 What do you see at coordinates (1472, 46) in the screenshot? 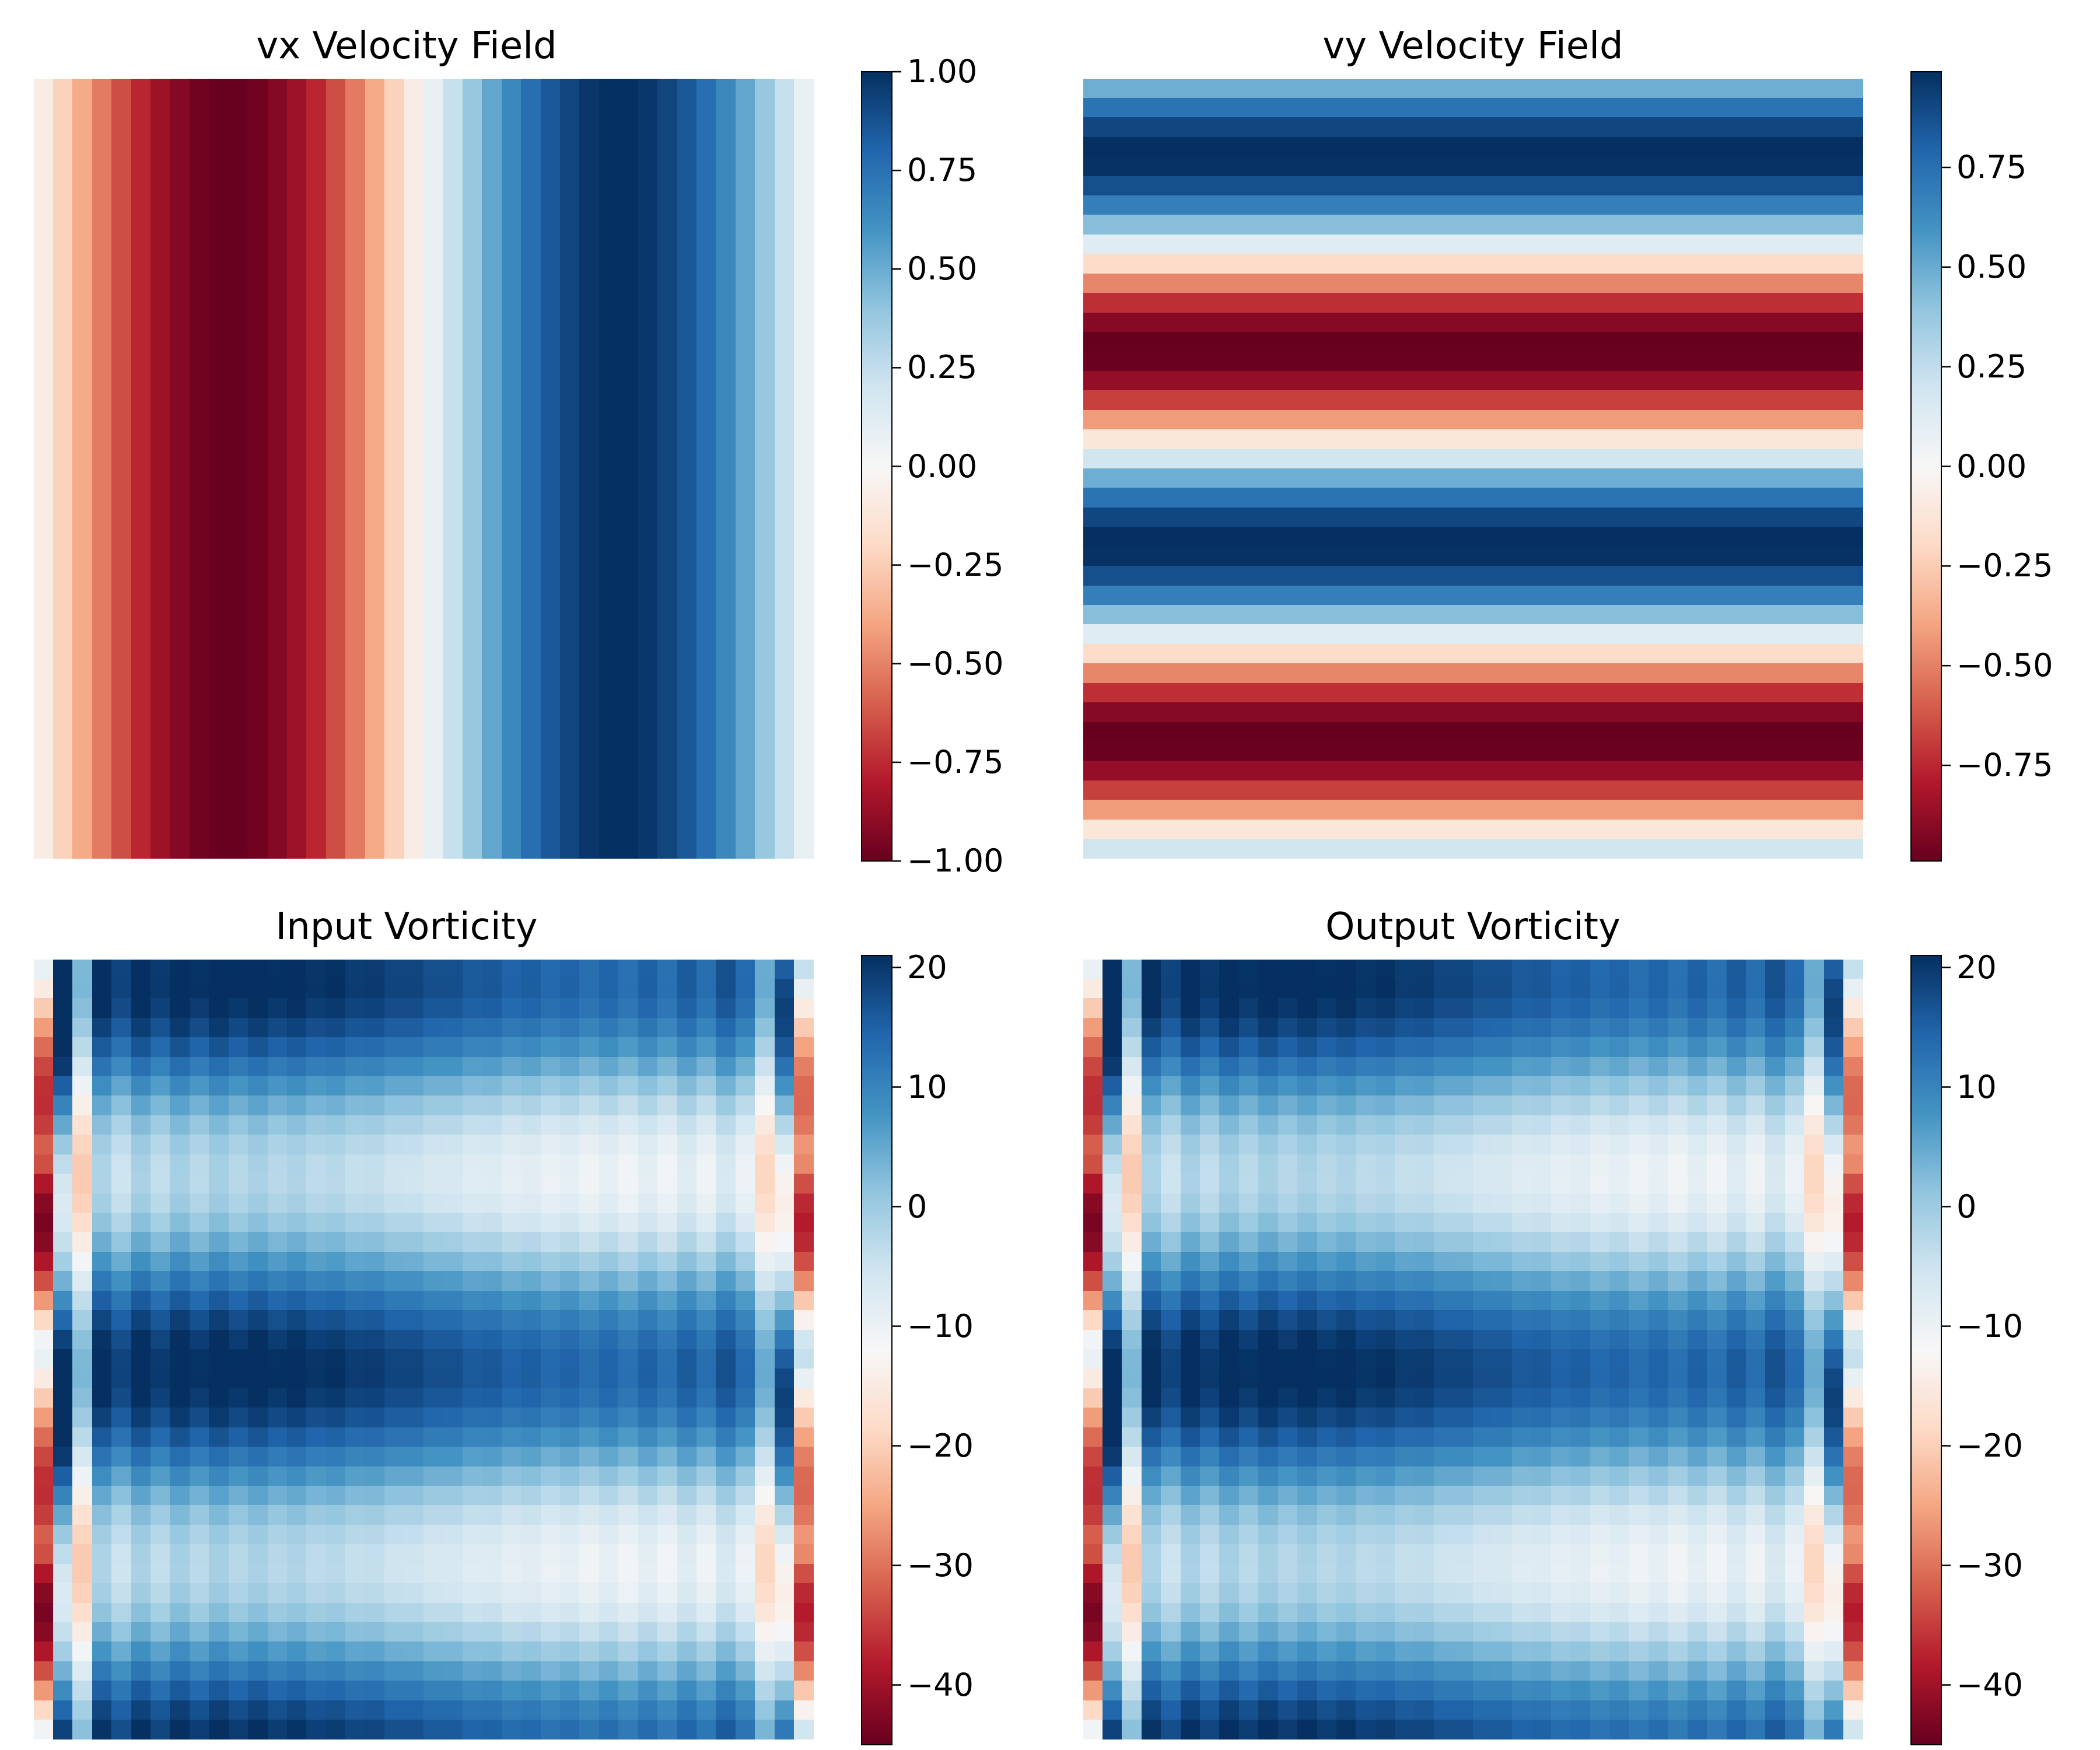
I see `panel-title: vy Velocity Field` at bounding box center [1472, 46].